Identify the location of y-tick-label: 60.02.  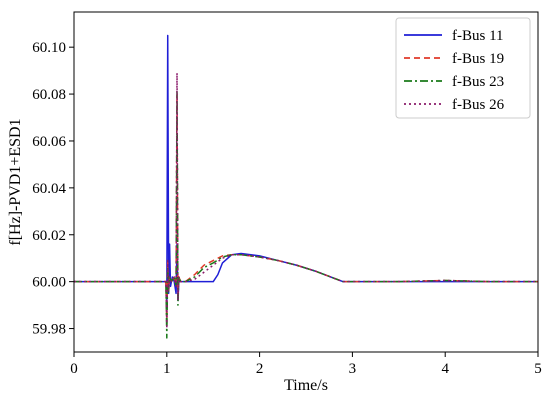
(49, 236).